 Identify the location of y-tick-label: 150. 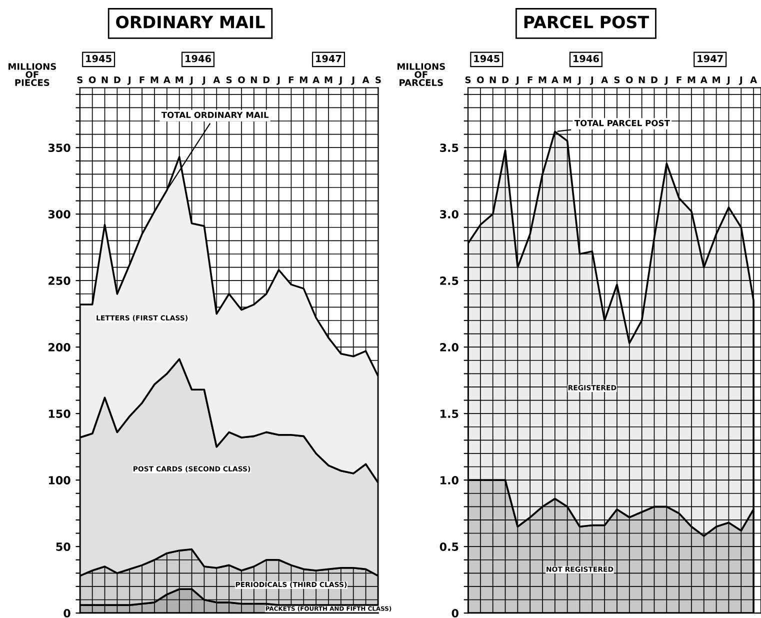
(59, 414).